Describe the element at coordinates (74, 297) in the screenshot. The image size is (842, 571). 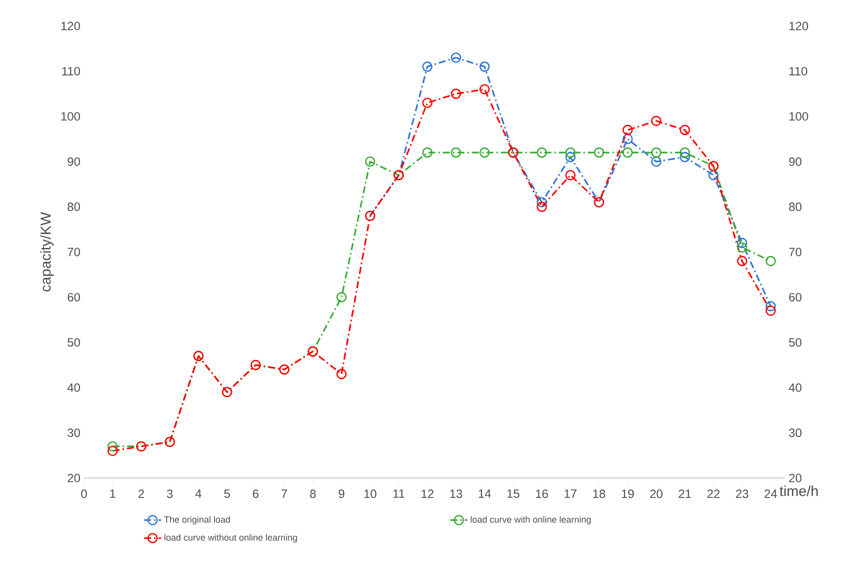
I see `y-tick-label: 60` at that location.